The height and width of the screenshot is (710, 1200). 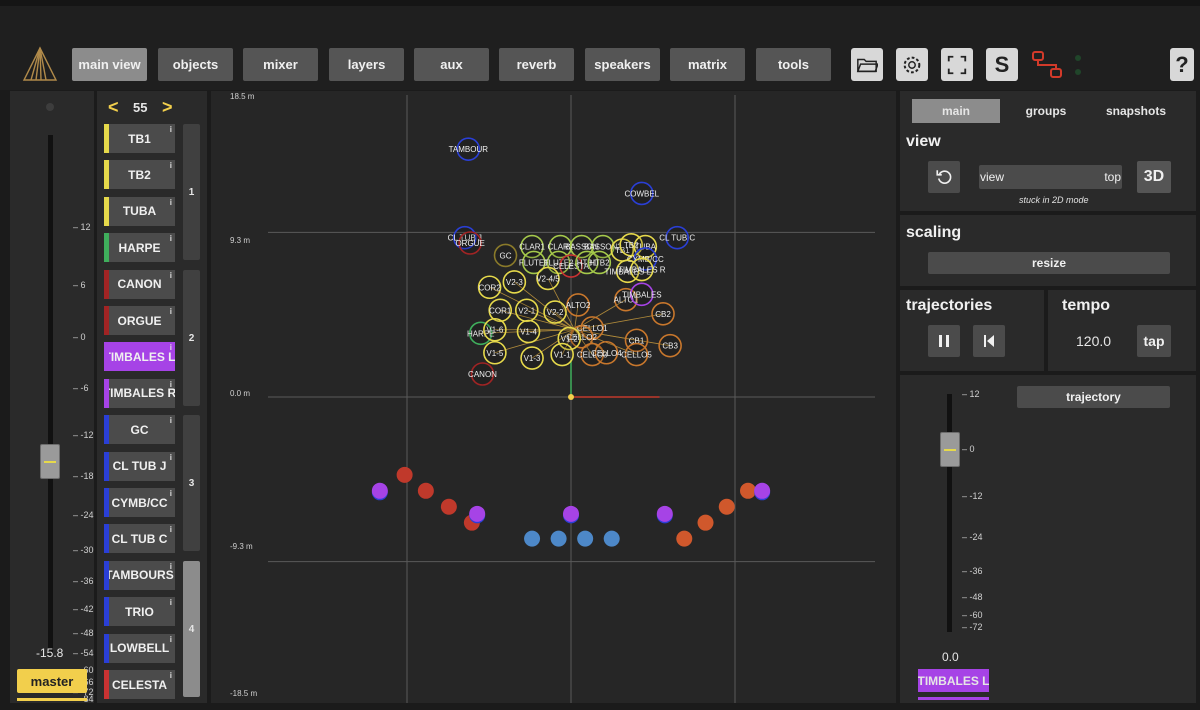 What do you see at coordinates (139, 612) in the screenshot?
I see `object-item-trio: TRIO i` at bounding box center [139, 612].